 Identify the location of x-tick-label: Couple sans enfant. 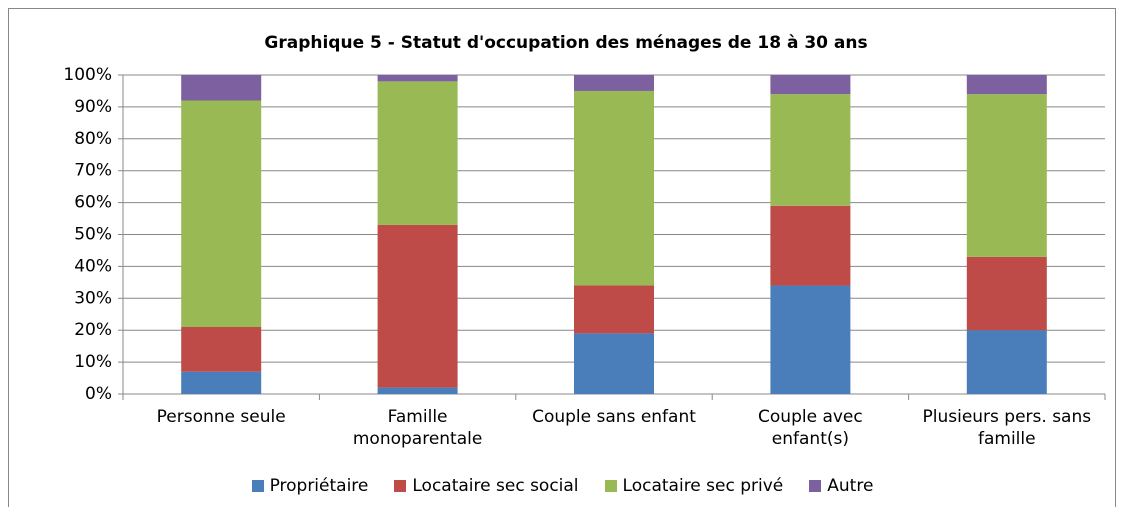
(614, 417).